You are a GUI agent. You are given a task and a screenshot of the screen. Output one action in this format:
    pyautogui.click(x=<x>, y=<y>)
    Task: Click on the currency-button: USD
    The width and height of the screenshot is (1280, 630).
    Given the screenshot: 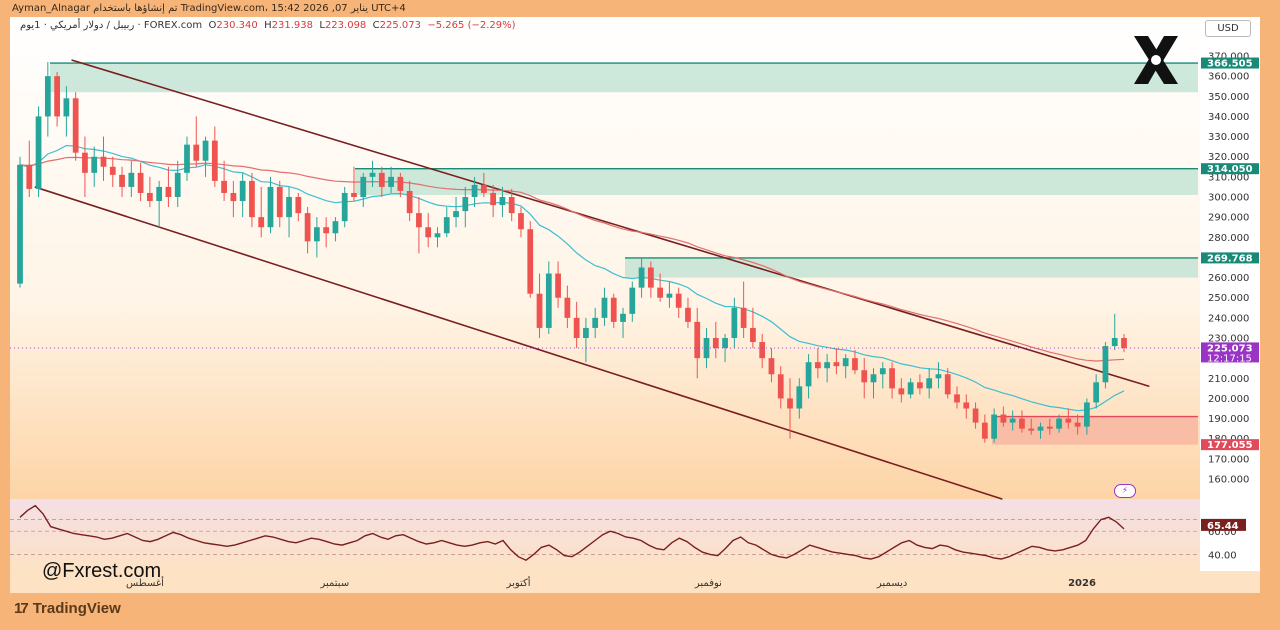 What is the action you would take?
    pyautogui.click(x=1228, y=28)
    